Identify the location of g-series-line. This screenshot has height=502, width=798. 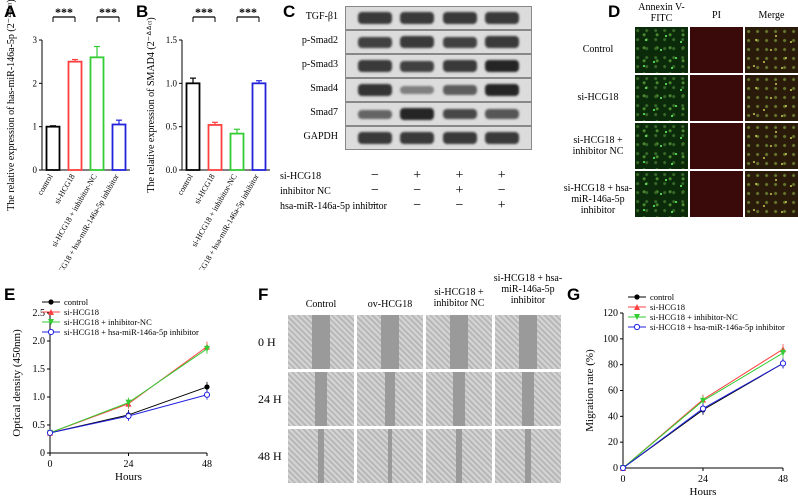
(703, 415).